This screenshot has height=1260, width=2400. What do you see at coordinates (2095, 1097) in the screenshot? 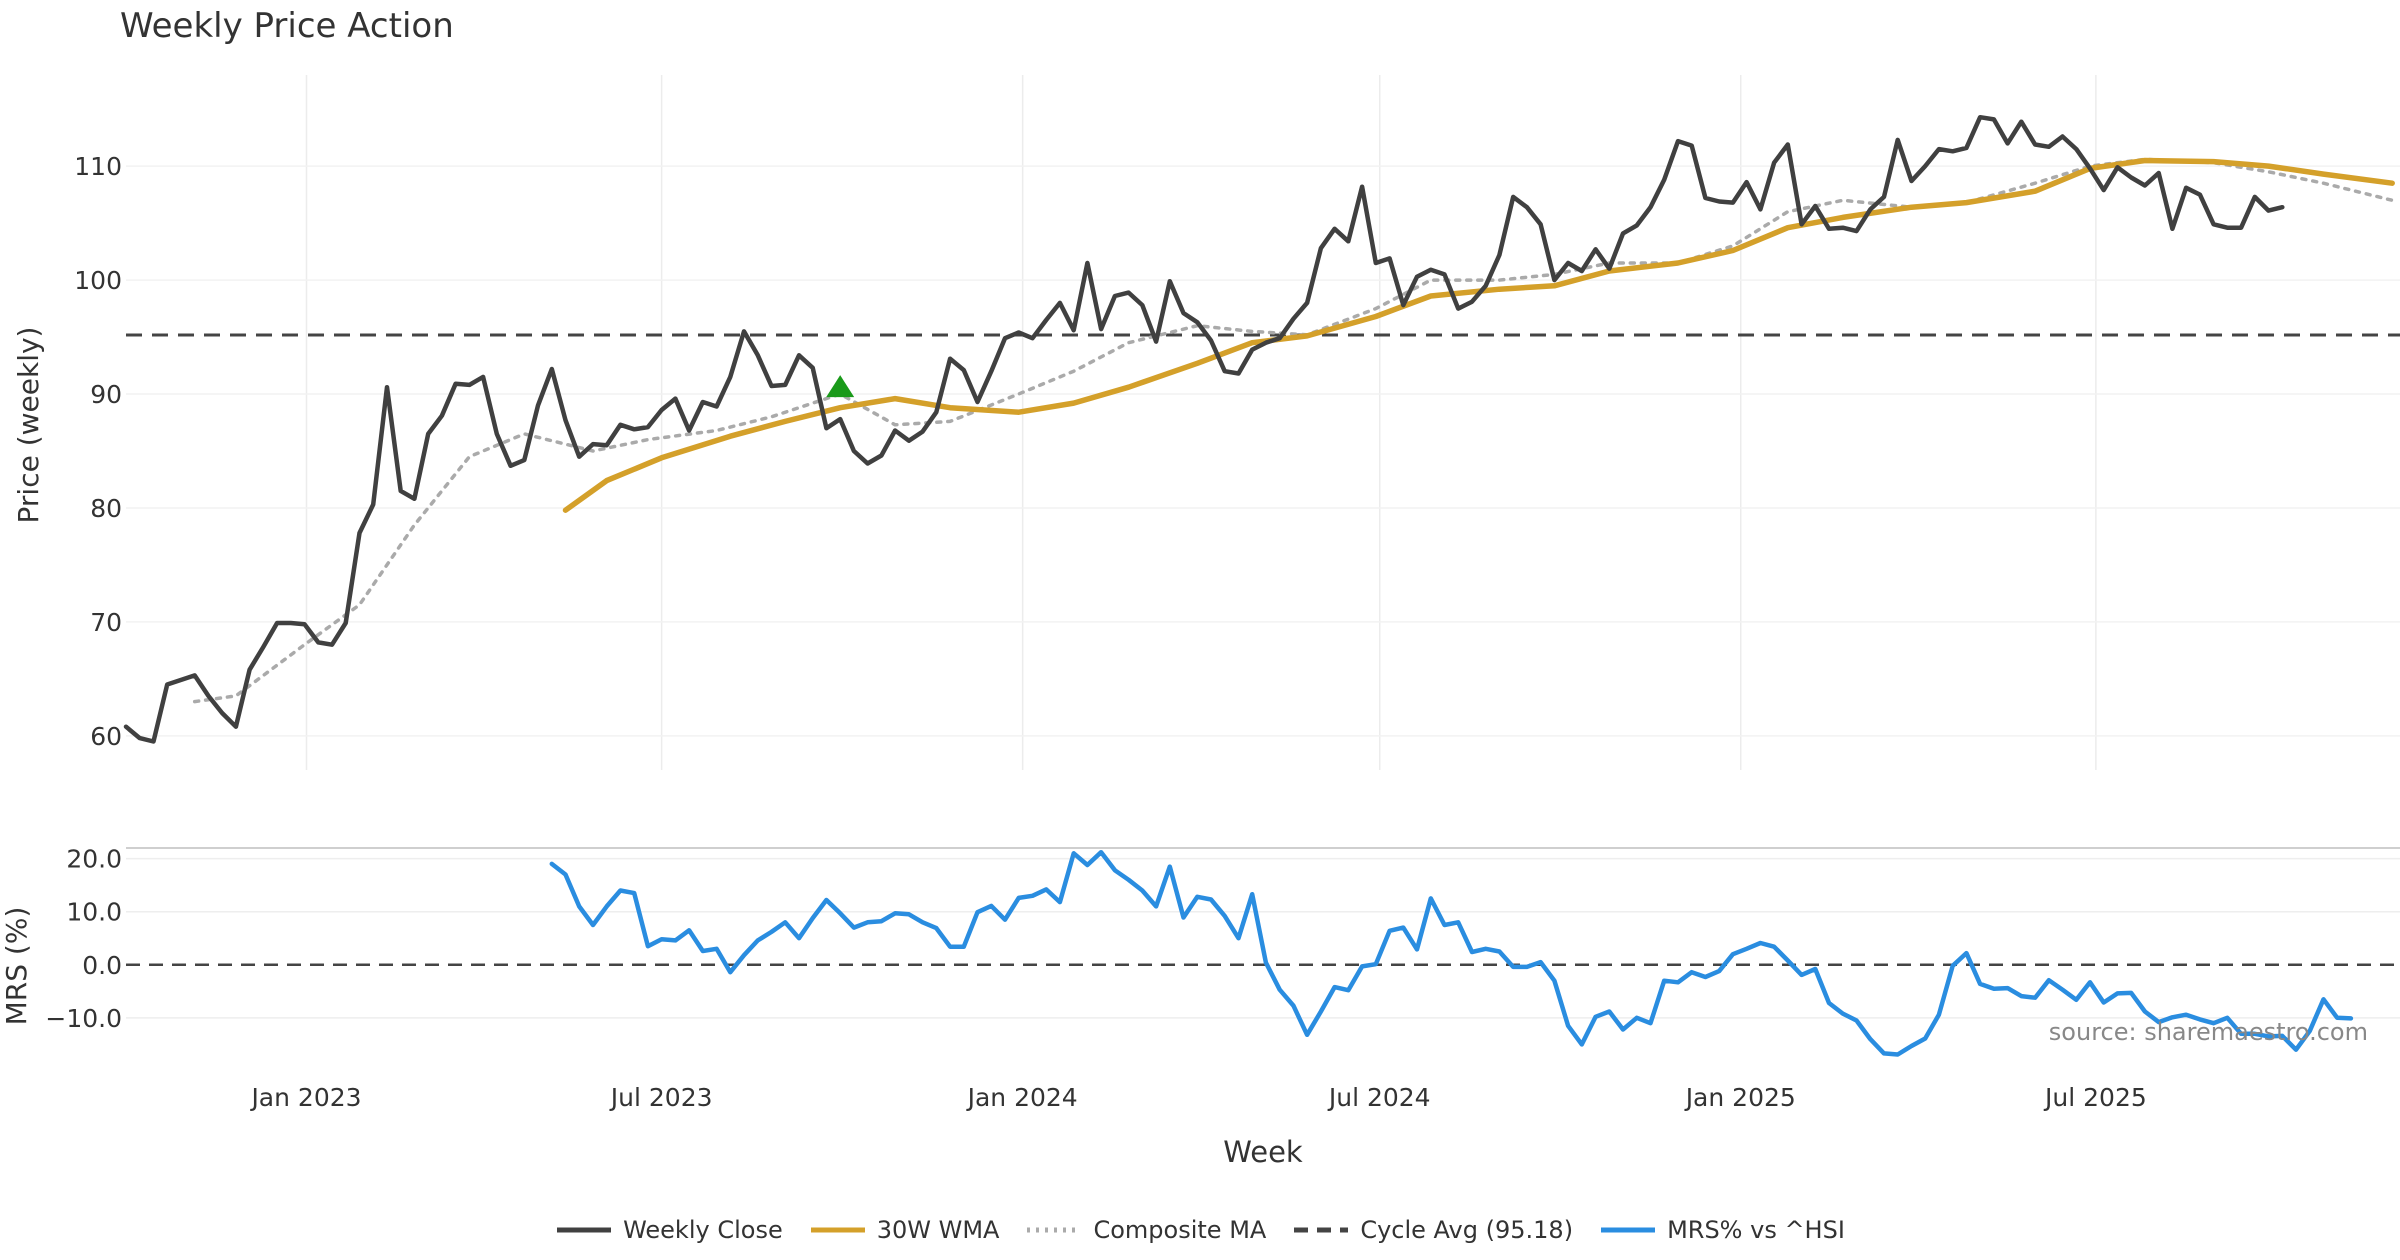
I see `x-tick-label: Jul 2025` at bounding box center [2095, 1097].